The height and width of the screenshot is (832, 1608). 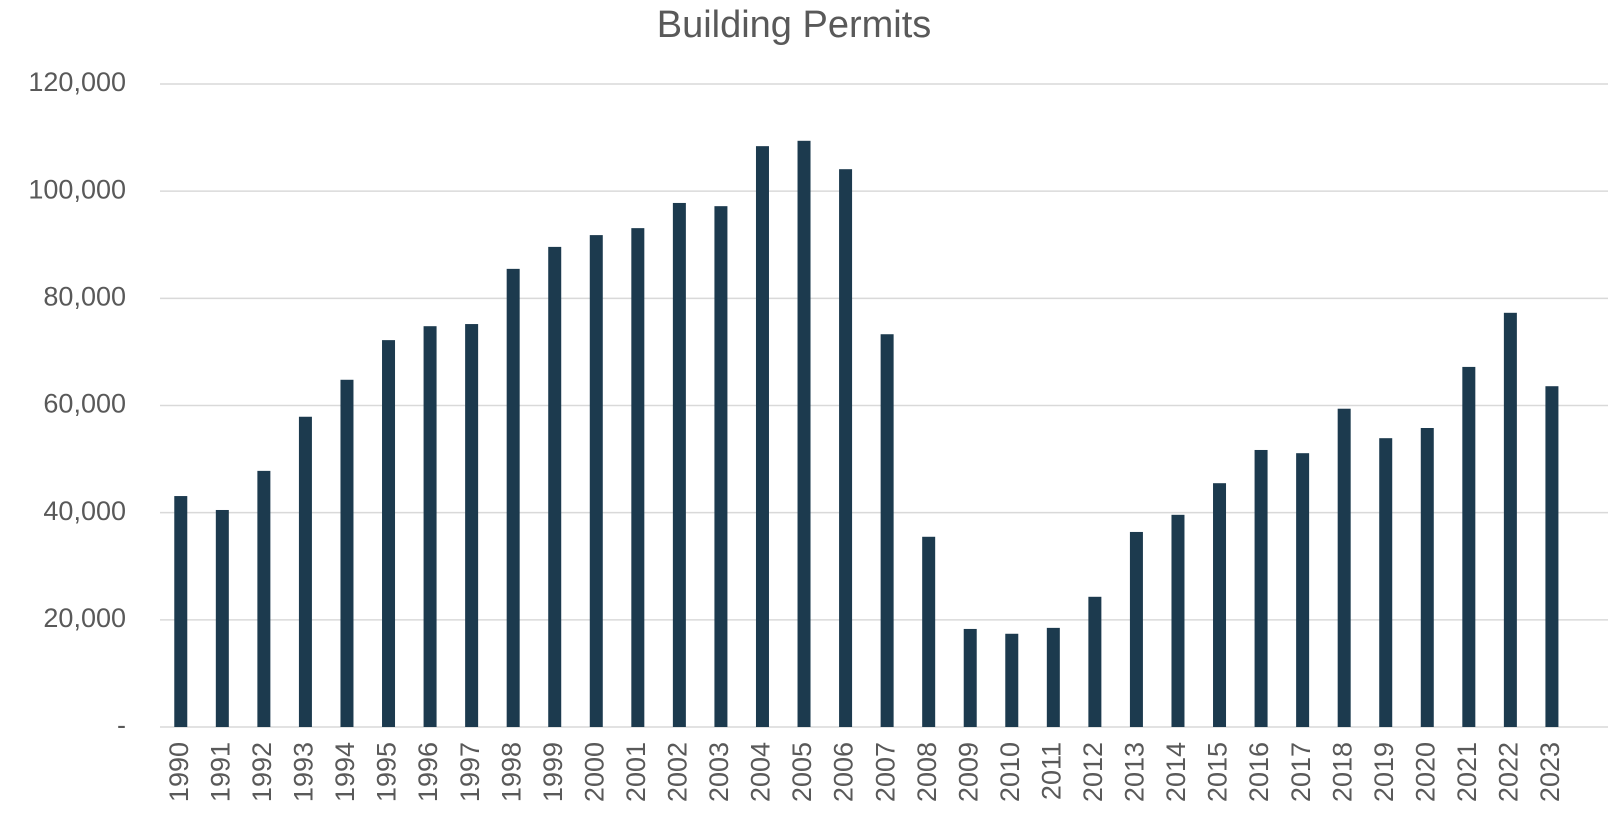 What do you see at coordinates (220, 772) in the screenshot?
I see `x-tick-label: 1991` at bounding box center [220, 772].